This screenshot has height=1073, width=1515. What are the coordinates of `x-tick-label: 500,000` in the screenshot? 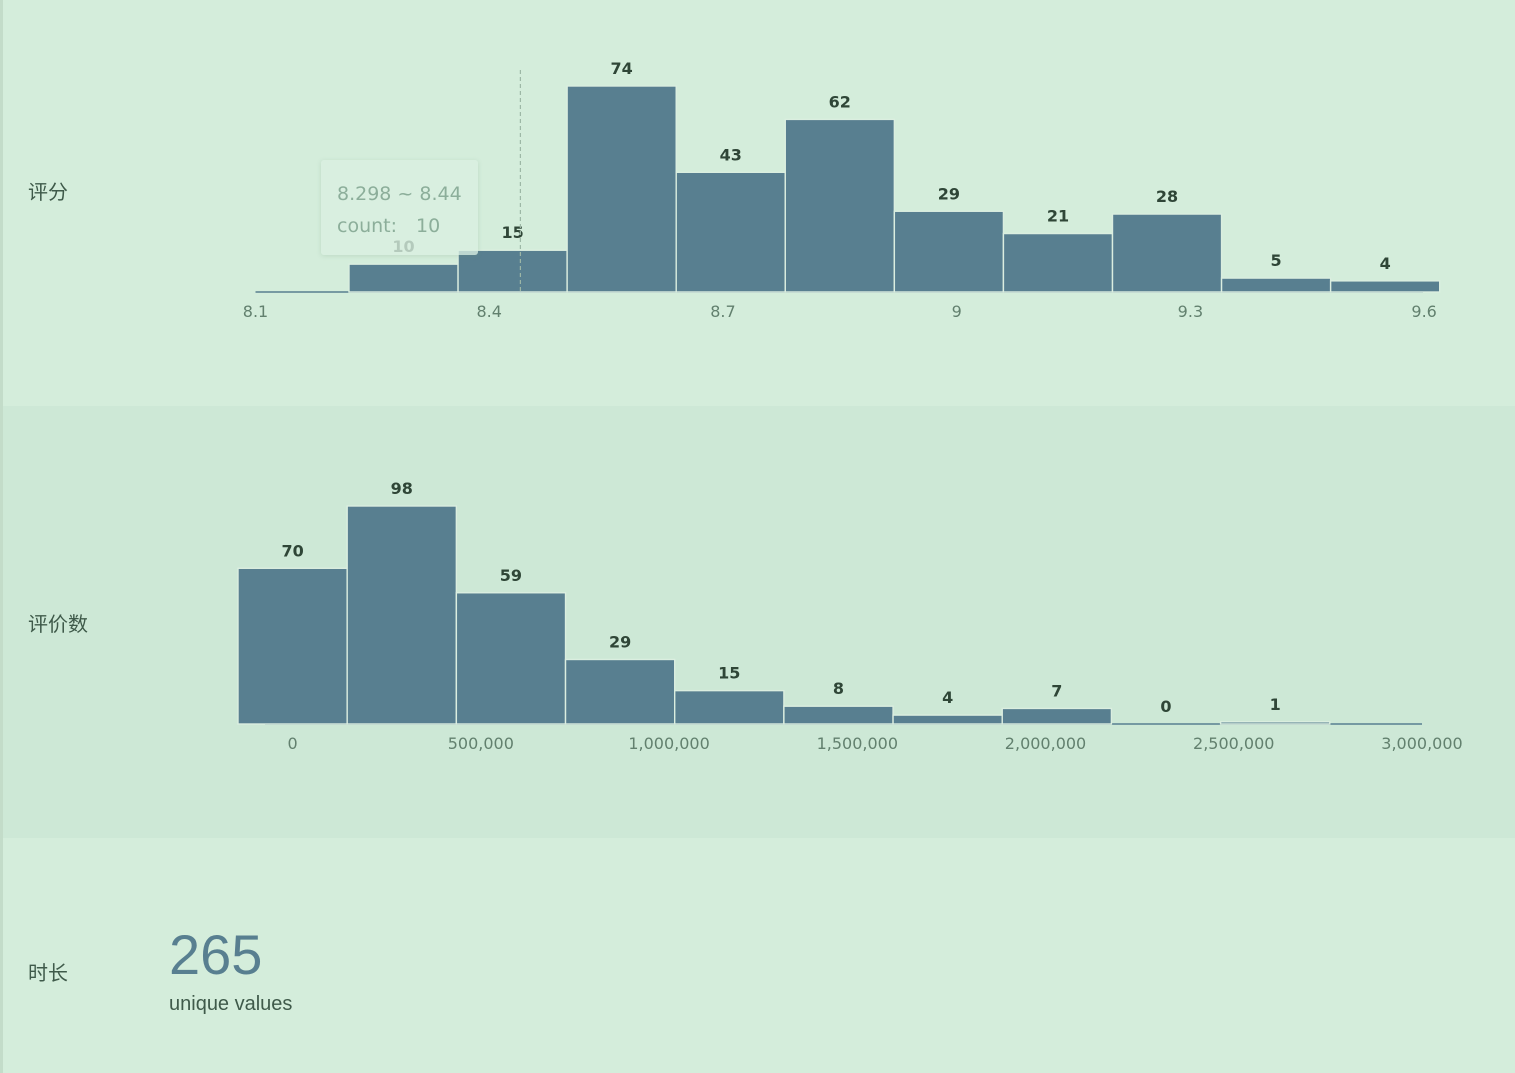 It's located at (481, 743).